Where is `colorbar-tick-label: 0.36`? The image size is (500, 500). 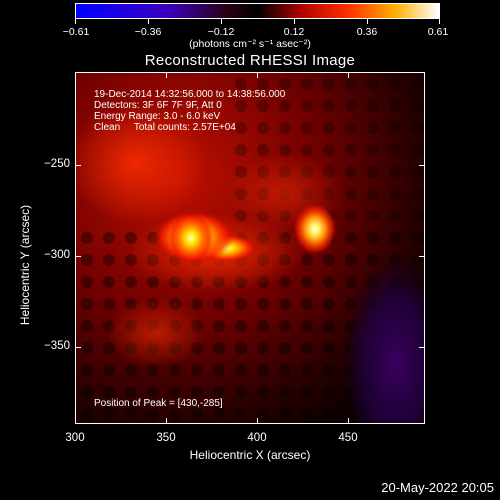 colorbar-tick-label: 0.36 is located at coordinates (367, 32).